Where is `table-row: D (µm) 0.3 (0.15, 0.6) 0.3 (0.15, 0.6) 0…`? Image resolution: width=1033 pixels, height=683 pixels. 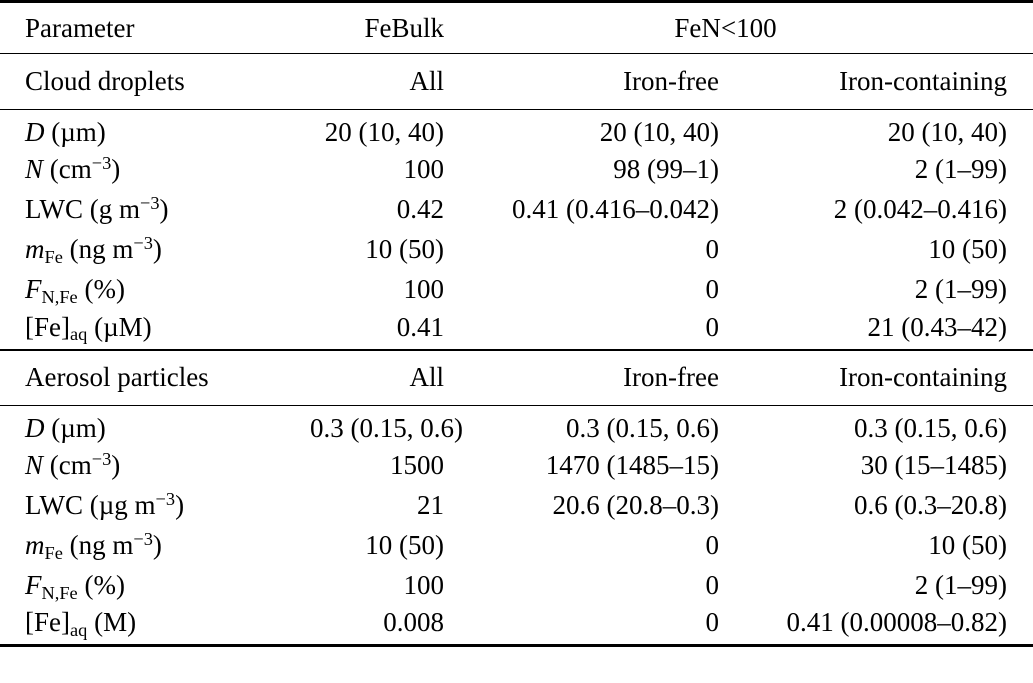
table-row: D (µm) 0.3 (0.15, 0.6) 0.3 (0.15, 0.6) 0… is located at coordinates (516, 426).